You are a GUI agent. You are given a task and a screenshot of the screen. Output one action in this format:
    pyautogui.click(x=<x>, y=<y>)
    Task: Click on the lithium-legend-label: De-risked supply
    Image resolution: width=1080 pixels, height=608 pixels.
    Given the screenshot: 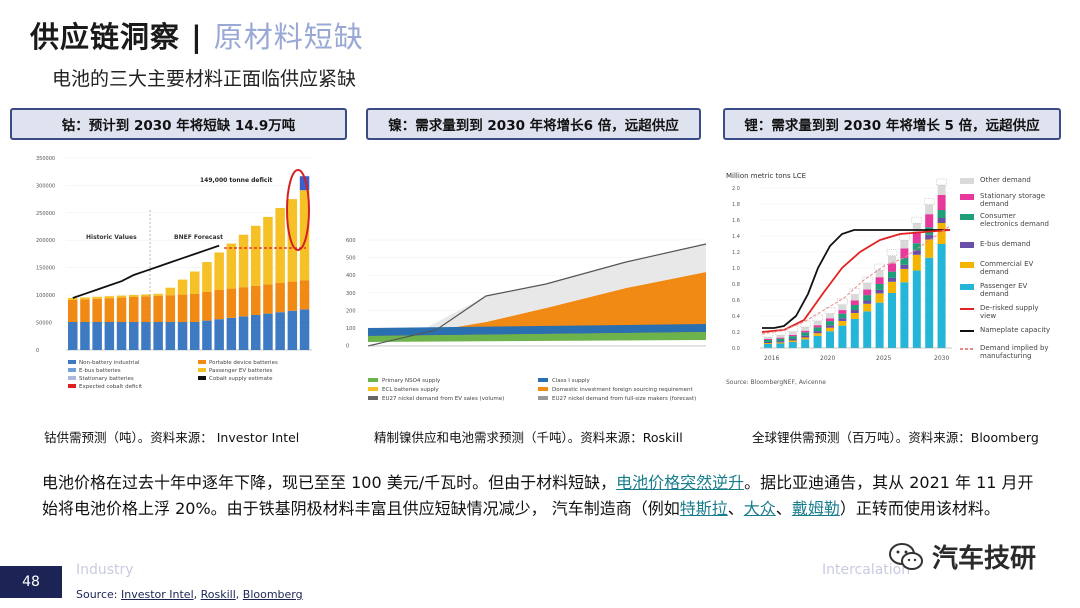 What is the action you would take?
    pyautogui.click(x=1009, y=308)
    